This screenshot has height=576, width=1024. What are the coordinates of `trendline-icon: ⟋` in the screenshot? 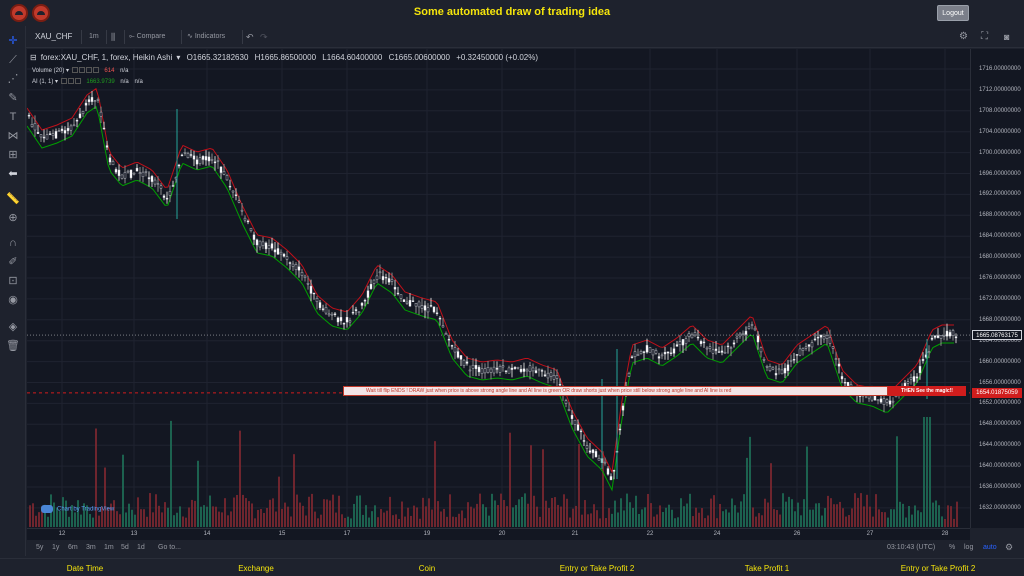 It's located at (13, 60).